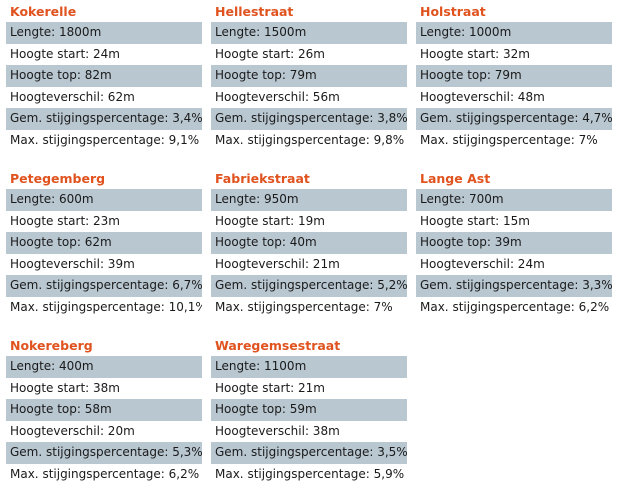 The width and height of the screenshot is (620, 487). I want to click on length-row: Lengte: 700m, so click(514, 200).